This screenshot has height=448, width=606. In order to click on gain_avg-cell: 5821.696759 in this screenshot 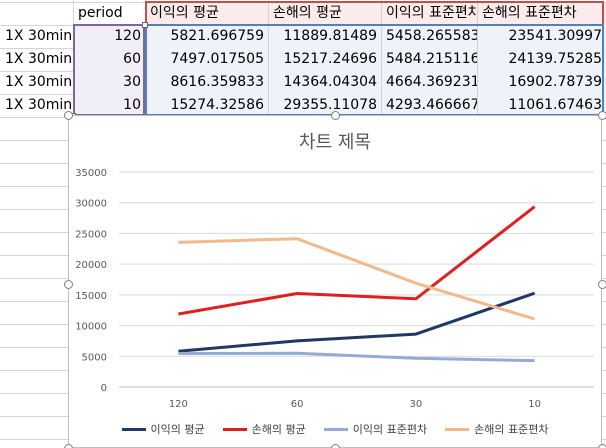, I will do `click(207, 36)`.